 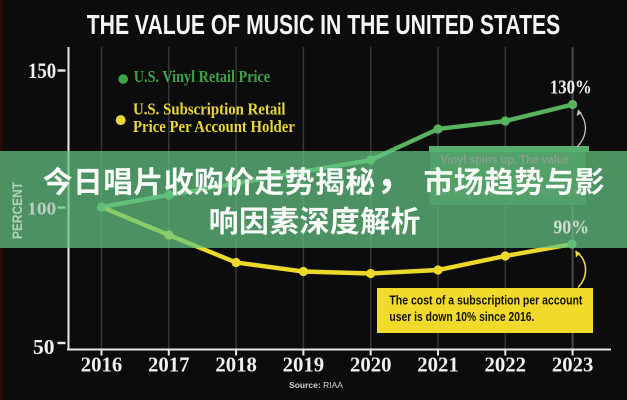 I want to click on svg-text:The cost of a subscription per: The cost of a subscription per account, so click(x=486, y=299).